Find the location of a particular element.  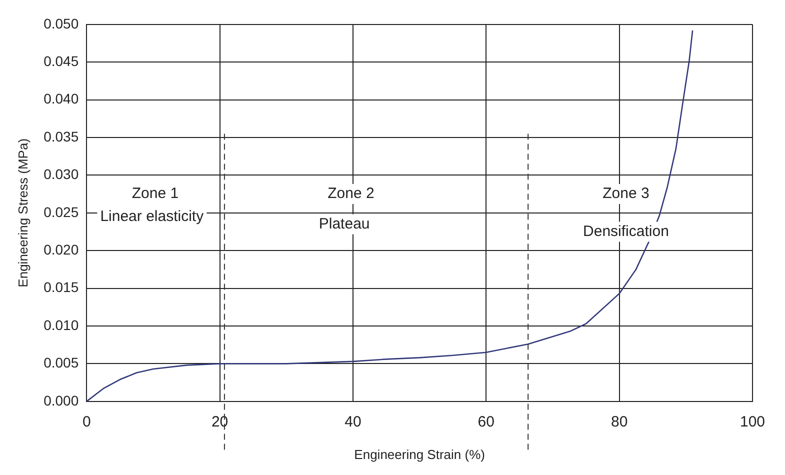

annotation: Zone 1 is located at coordinates (155, 193).